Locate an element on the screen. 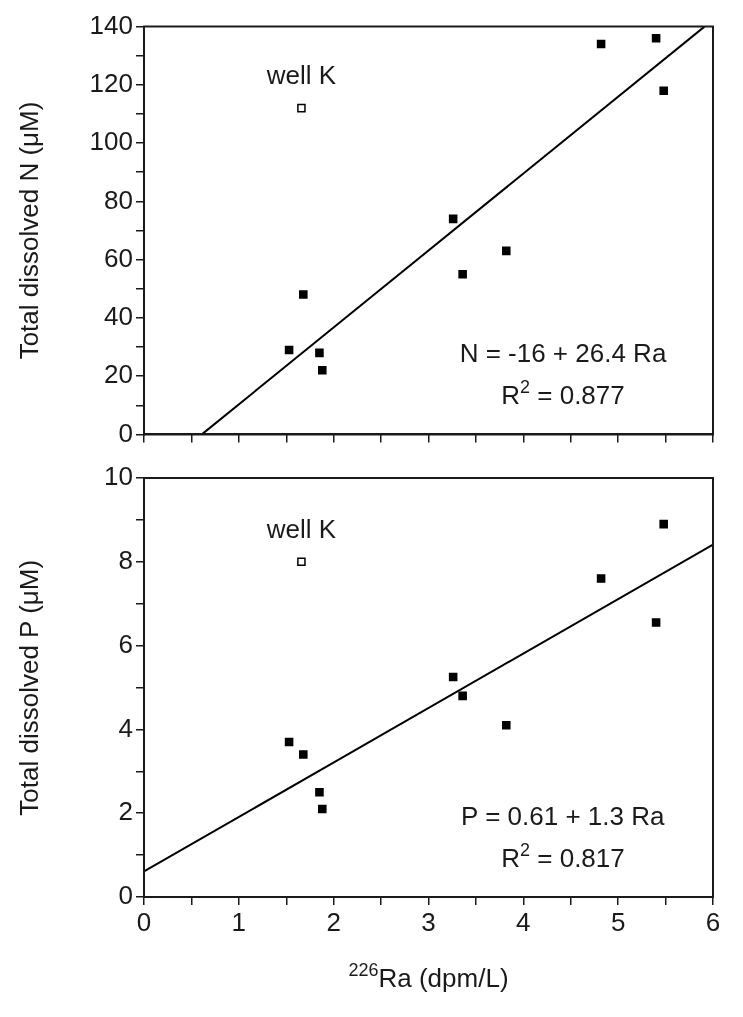 Image resolution: width=743 pixels, height=1017 pixels. x-tick-label: 4 is located at coordinates (523, 921).